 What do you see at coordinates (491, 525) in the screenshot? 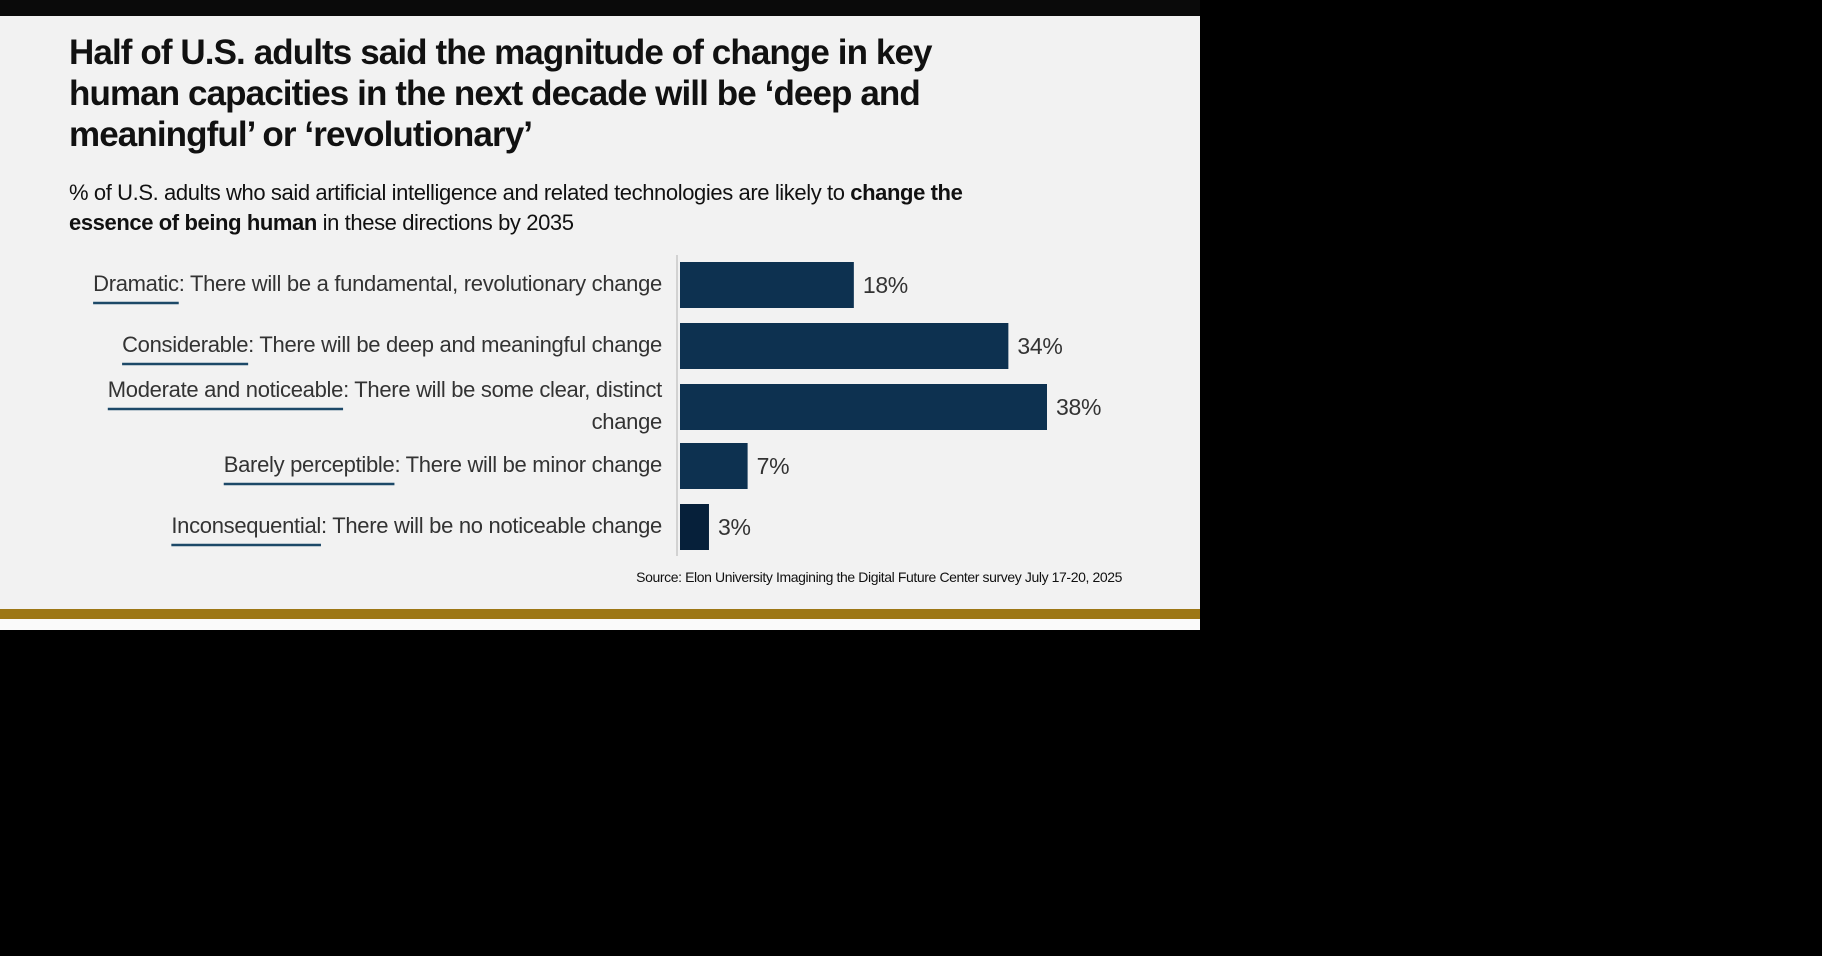
I see `category-description: : There will be no noticeable change` at bounding box center [491, 525].